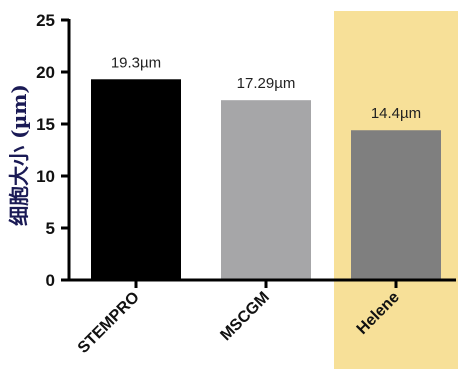  I want to click on y-tick-label: 5, so click(50, 228).